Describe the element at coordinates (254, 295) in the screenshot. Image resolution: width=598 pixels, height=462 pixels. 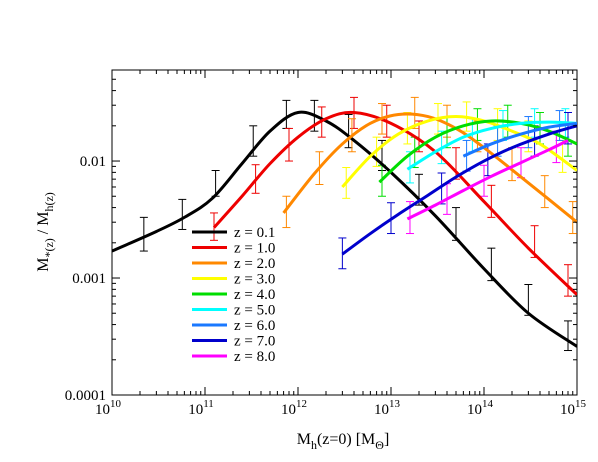
I see `legend-label: z = 4.0` at that location.